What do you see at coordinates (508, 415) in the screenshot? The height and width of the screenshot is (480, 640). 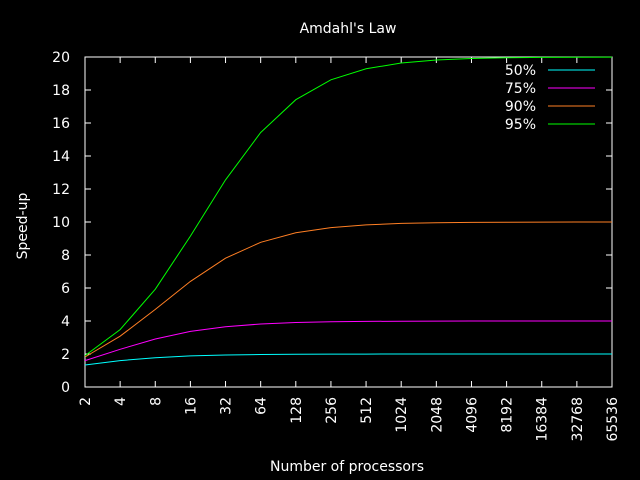 I see `x-tick-label: 8192` at bounding box center [508, 415].